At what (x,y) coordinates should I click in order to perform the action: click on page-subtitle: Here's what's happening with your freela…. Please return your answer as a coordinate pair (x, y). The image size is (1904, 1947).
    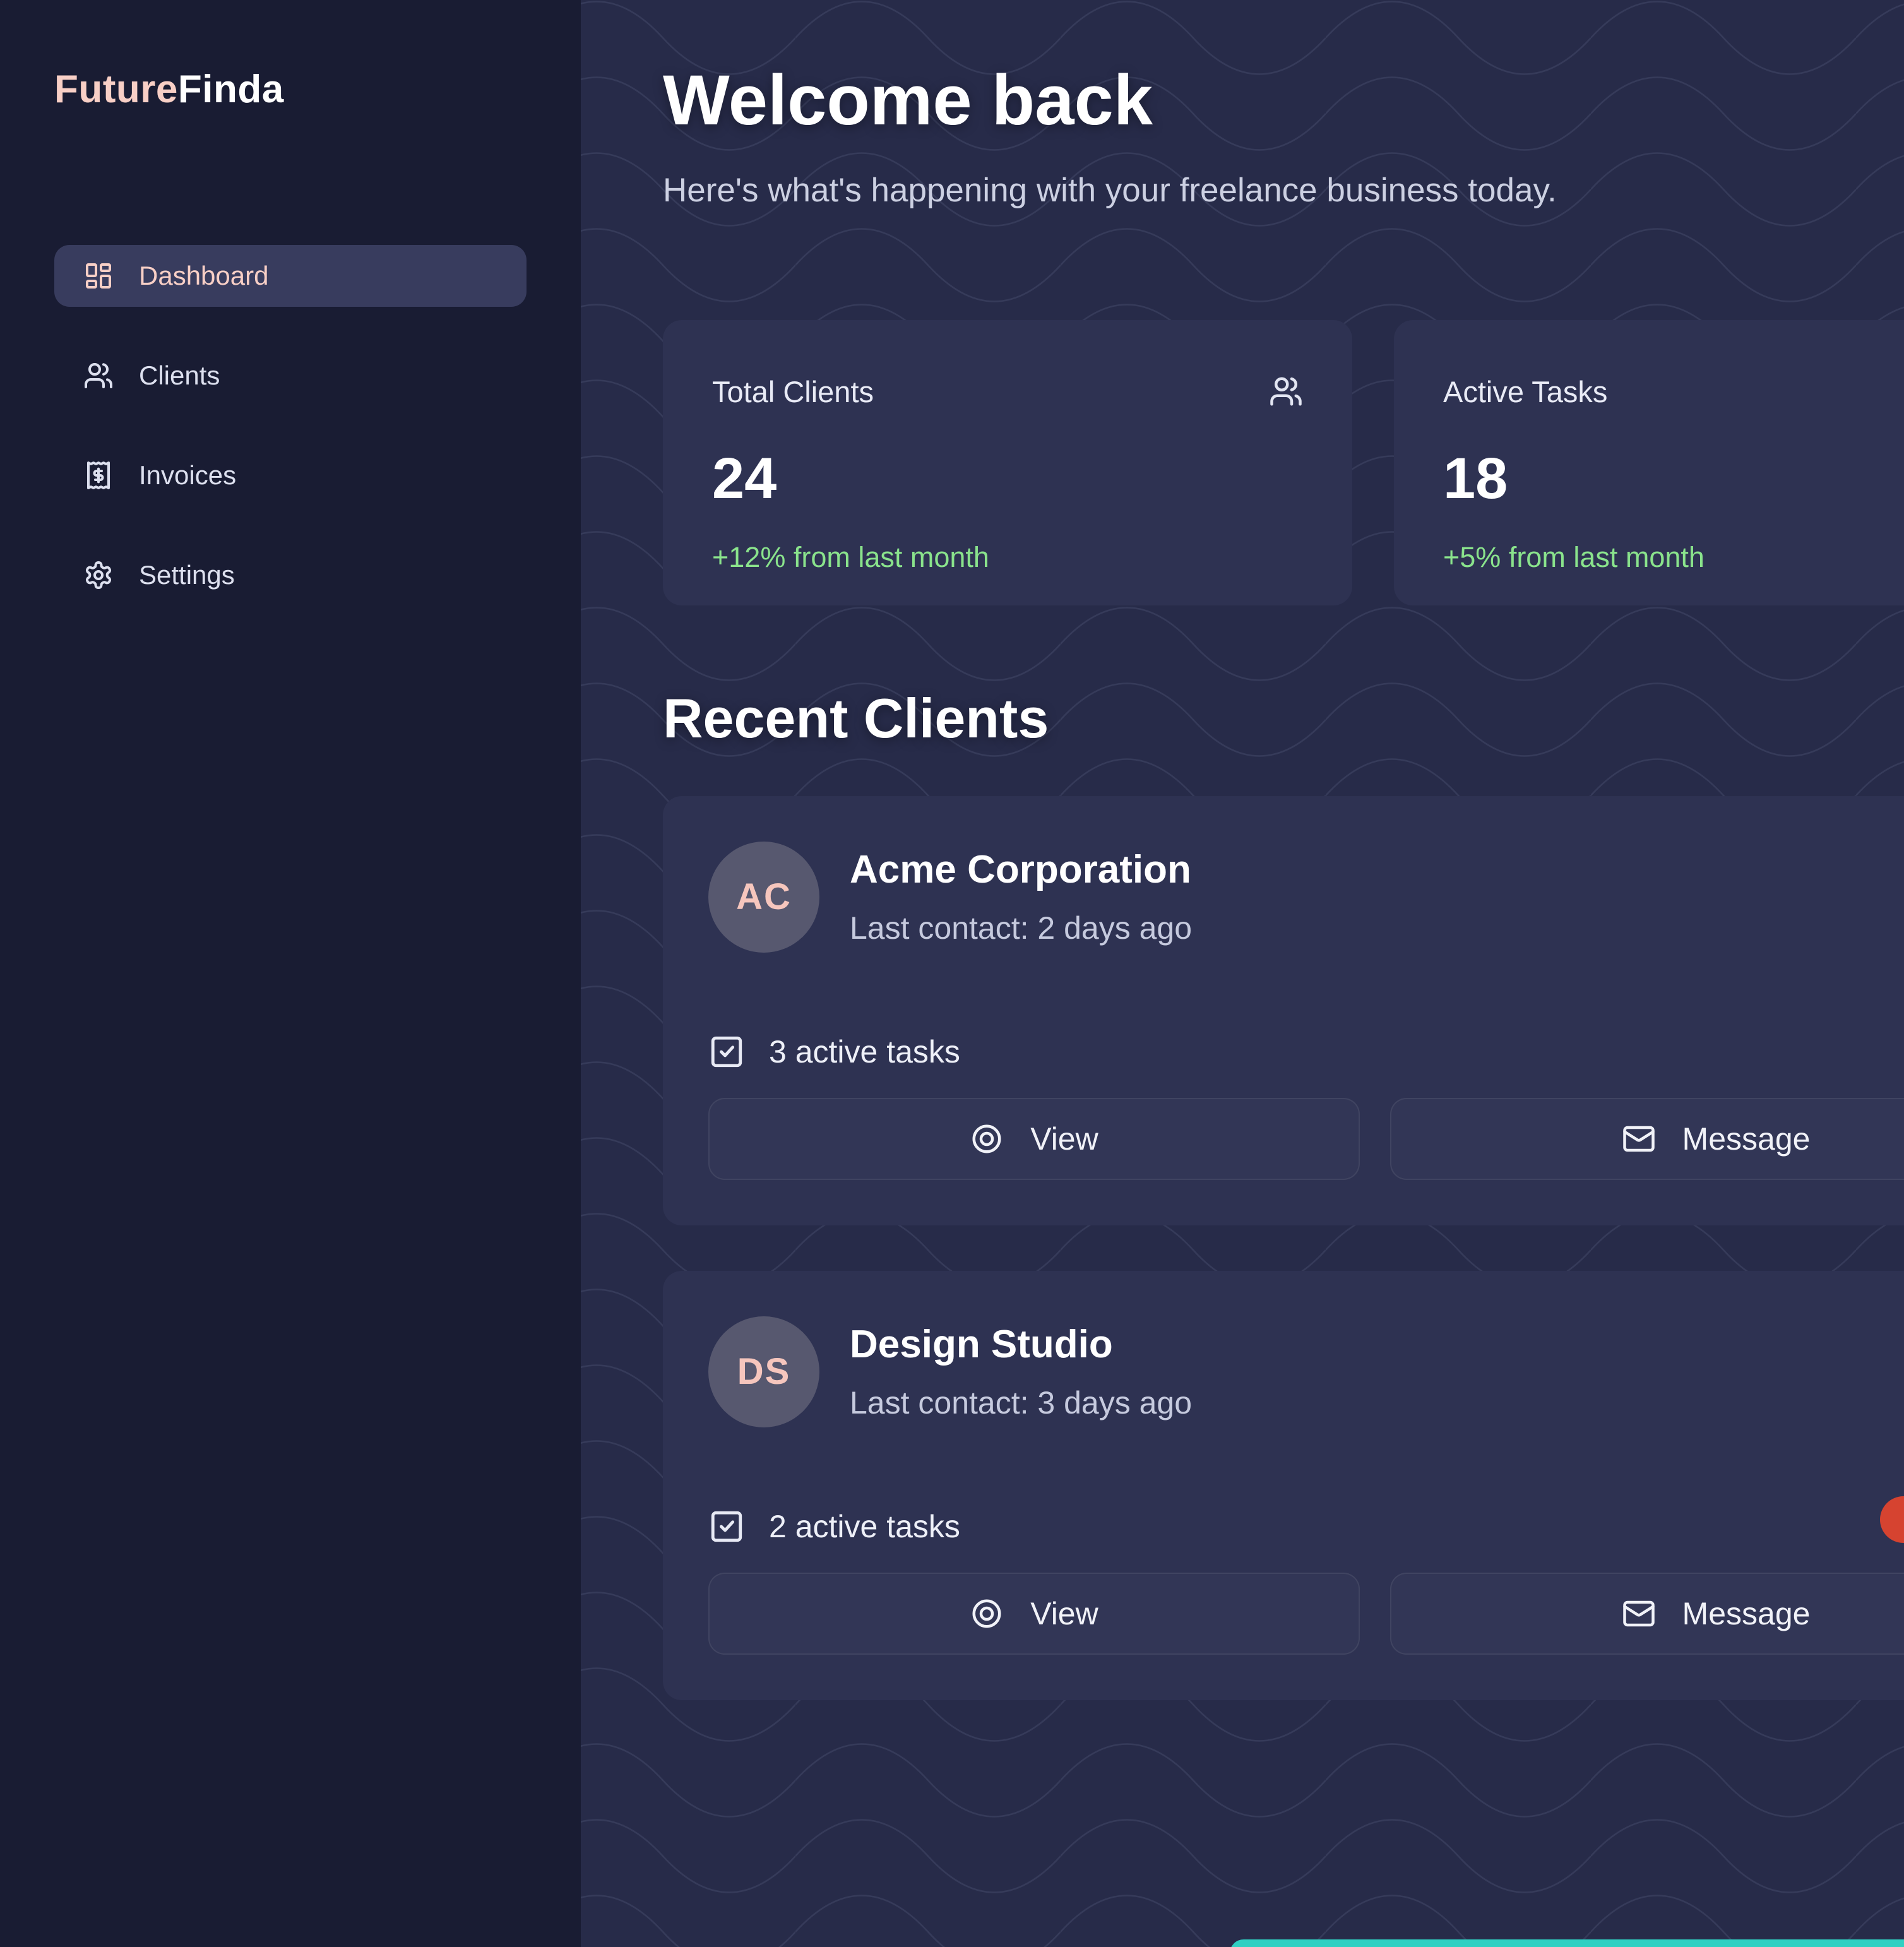
    Looking at the image, I should click on (1110, 190).